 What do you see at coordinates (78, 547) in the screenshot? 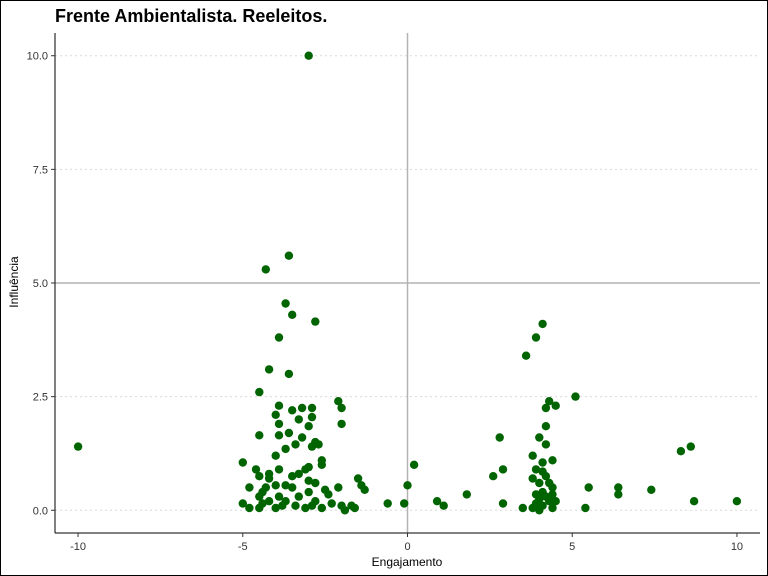
I see `x-tick-label-0: -10` at bounding box center [78, 547].